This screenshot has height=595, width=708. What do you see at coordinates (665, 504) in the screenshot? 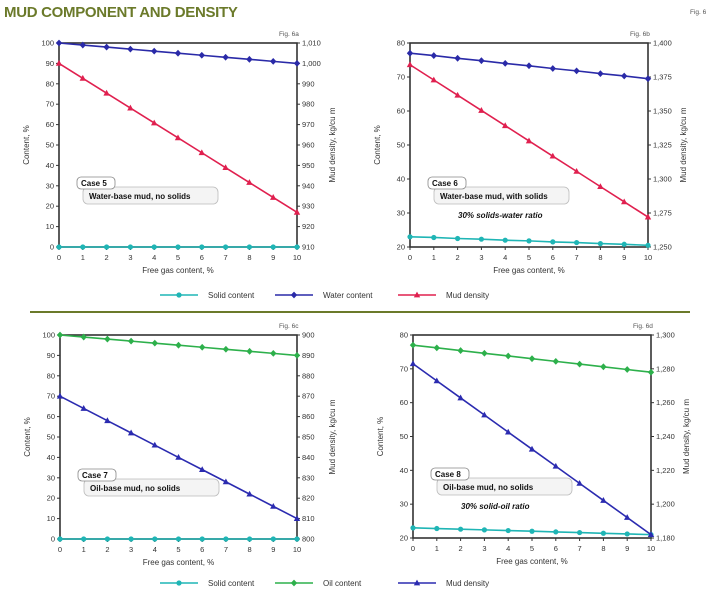
I see `y2-tick-label: 1,200` at bounding box center [665, 504].